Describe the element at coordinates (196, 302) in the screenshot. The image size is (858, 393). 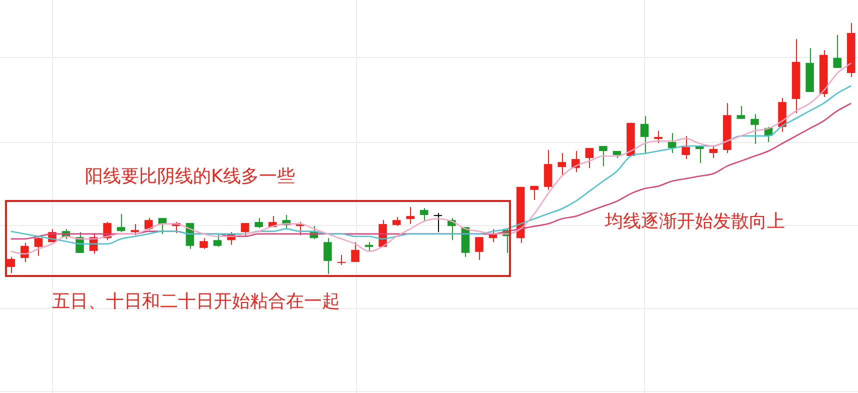
I see `text: 五日、十日和二十日开始粘合在一起` at that location.